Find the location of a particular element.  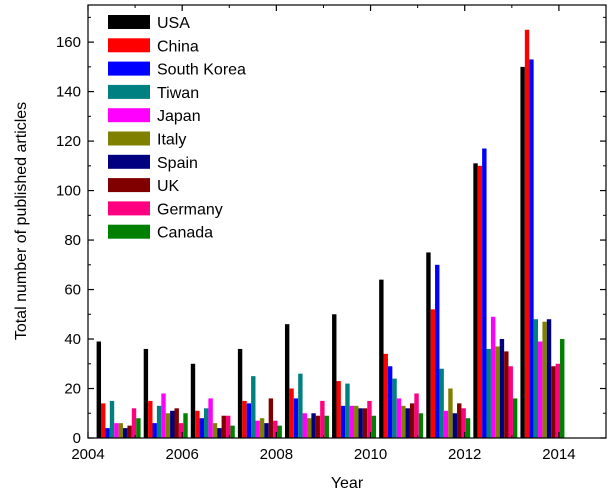

bar-china-2013 is located at coordinates (480, 301).